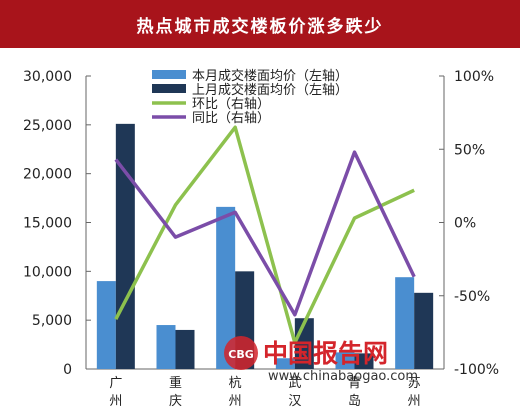 This screenshot has height=419, width=520. Describe the element at coordinates (260, 24) in the screenshot. I see `chart-title: 热点城市成交楼板价涨多跌少` at that location.